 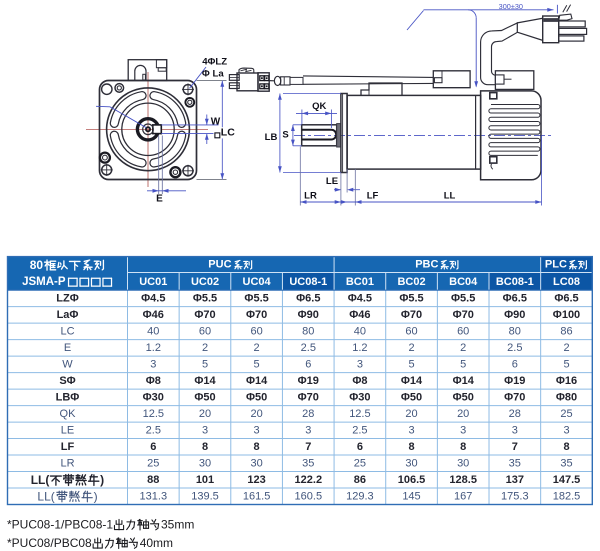 What do you see at coordinates (219, 265) in the screenshot?
I see `svg-text: PUC` at bounding box center [219, 265].